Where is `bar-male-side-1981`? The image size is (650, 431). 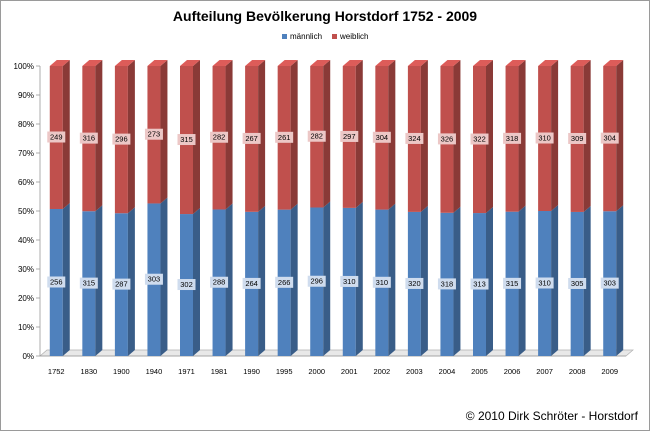 bar-male-side-1981 is located at coordinates (229, 279).